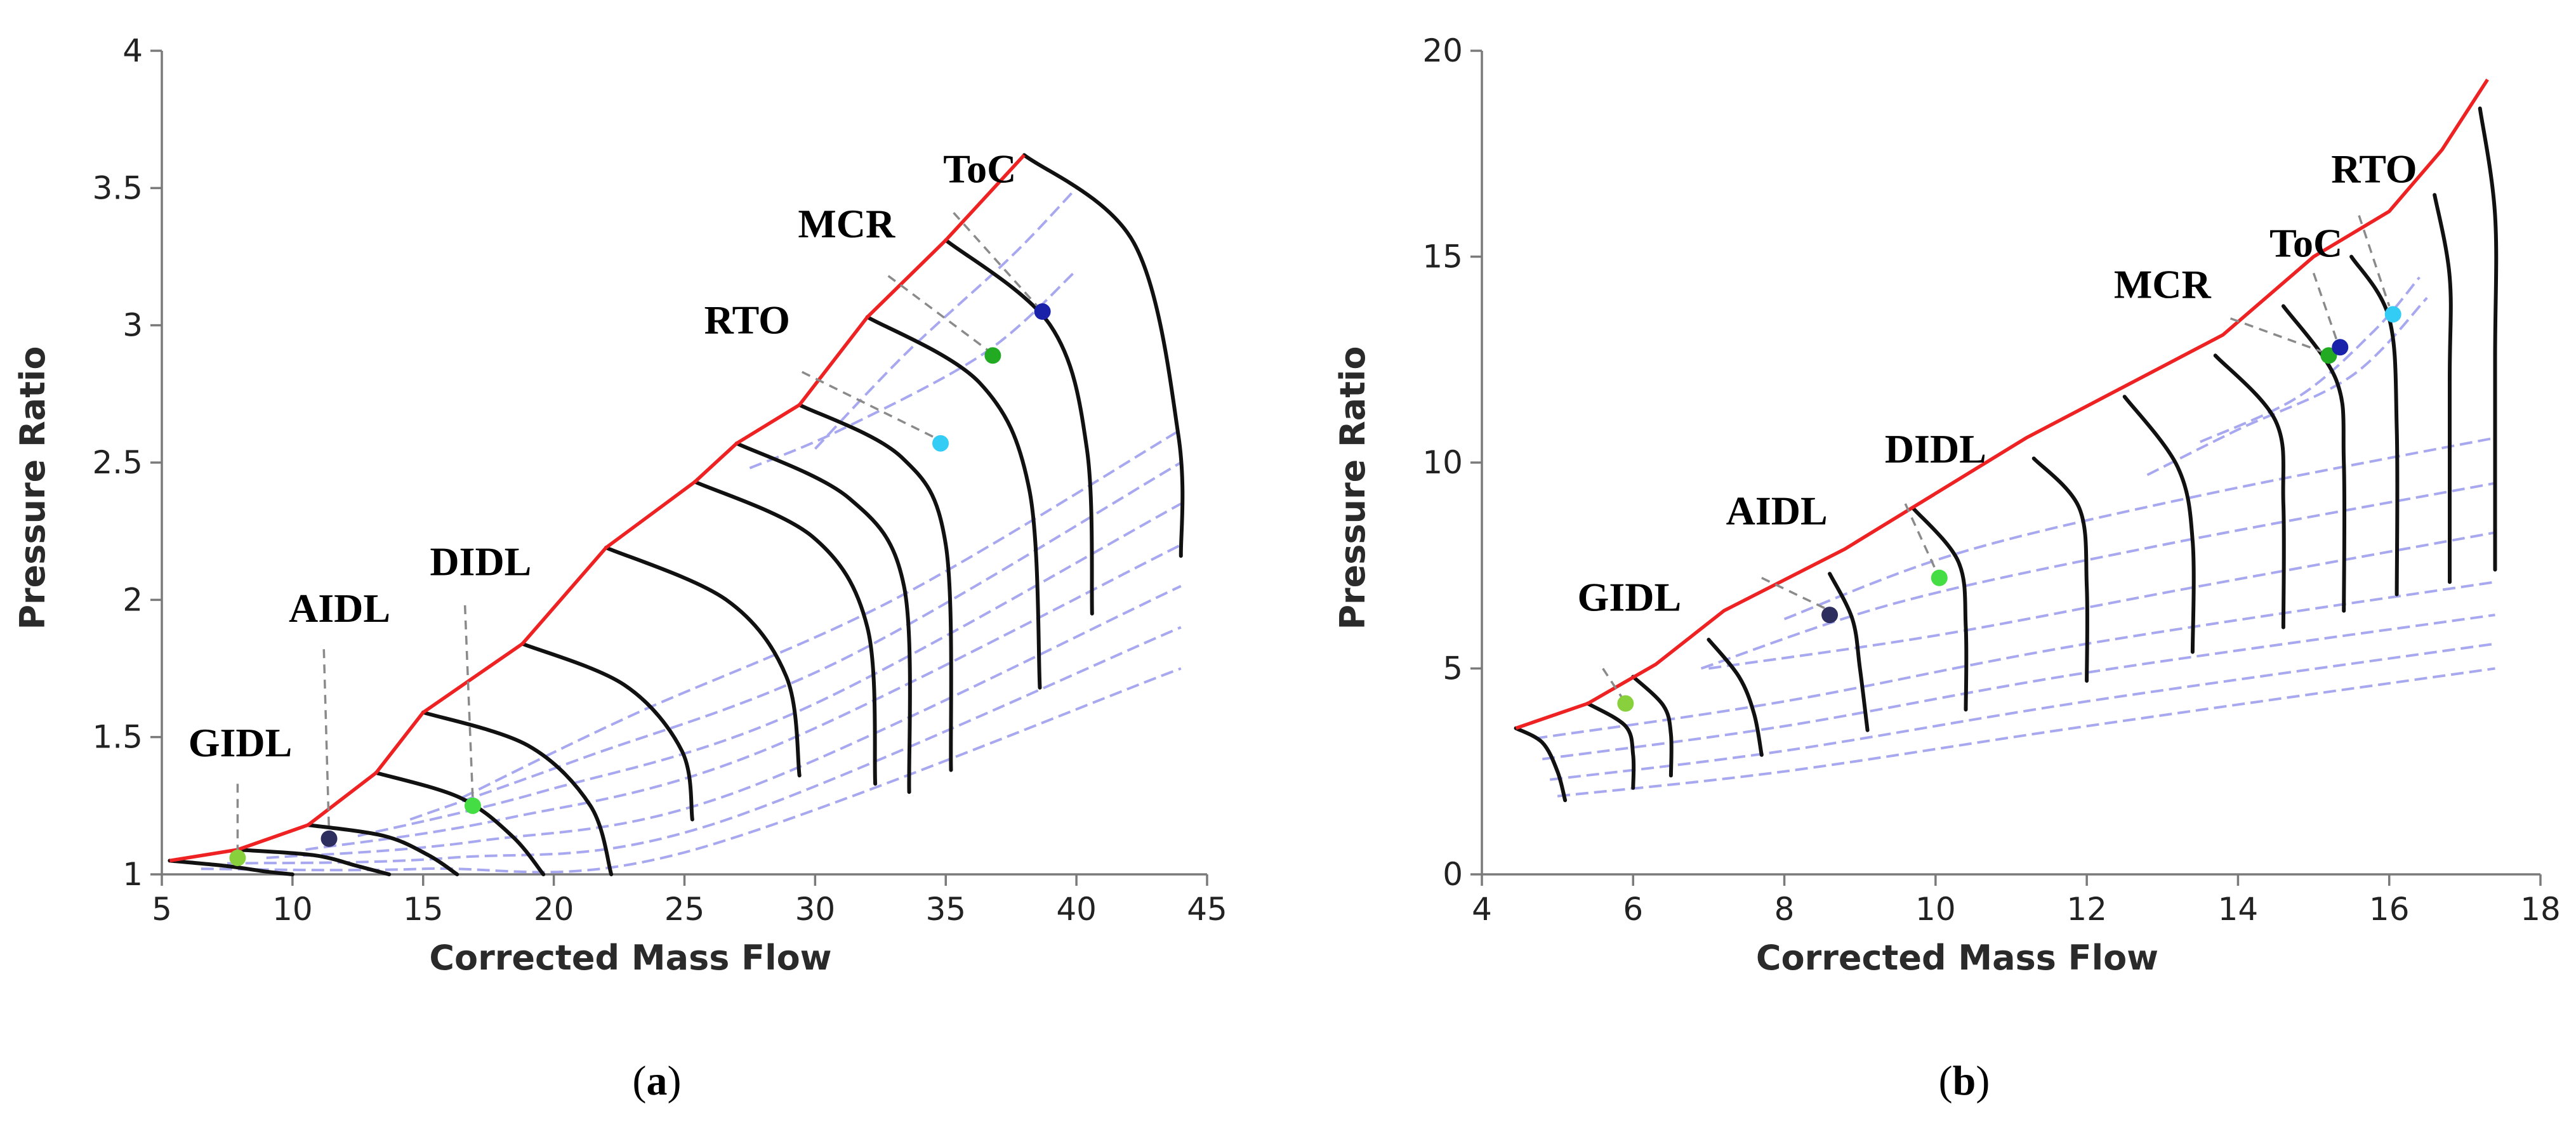 This screenshot has height=1125, width=2576. What do you see at coordinates (162, 910) in the screenshot?
I see `panel-a-x-tick-label: 5` at bounding box center [162, 910].